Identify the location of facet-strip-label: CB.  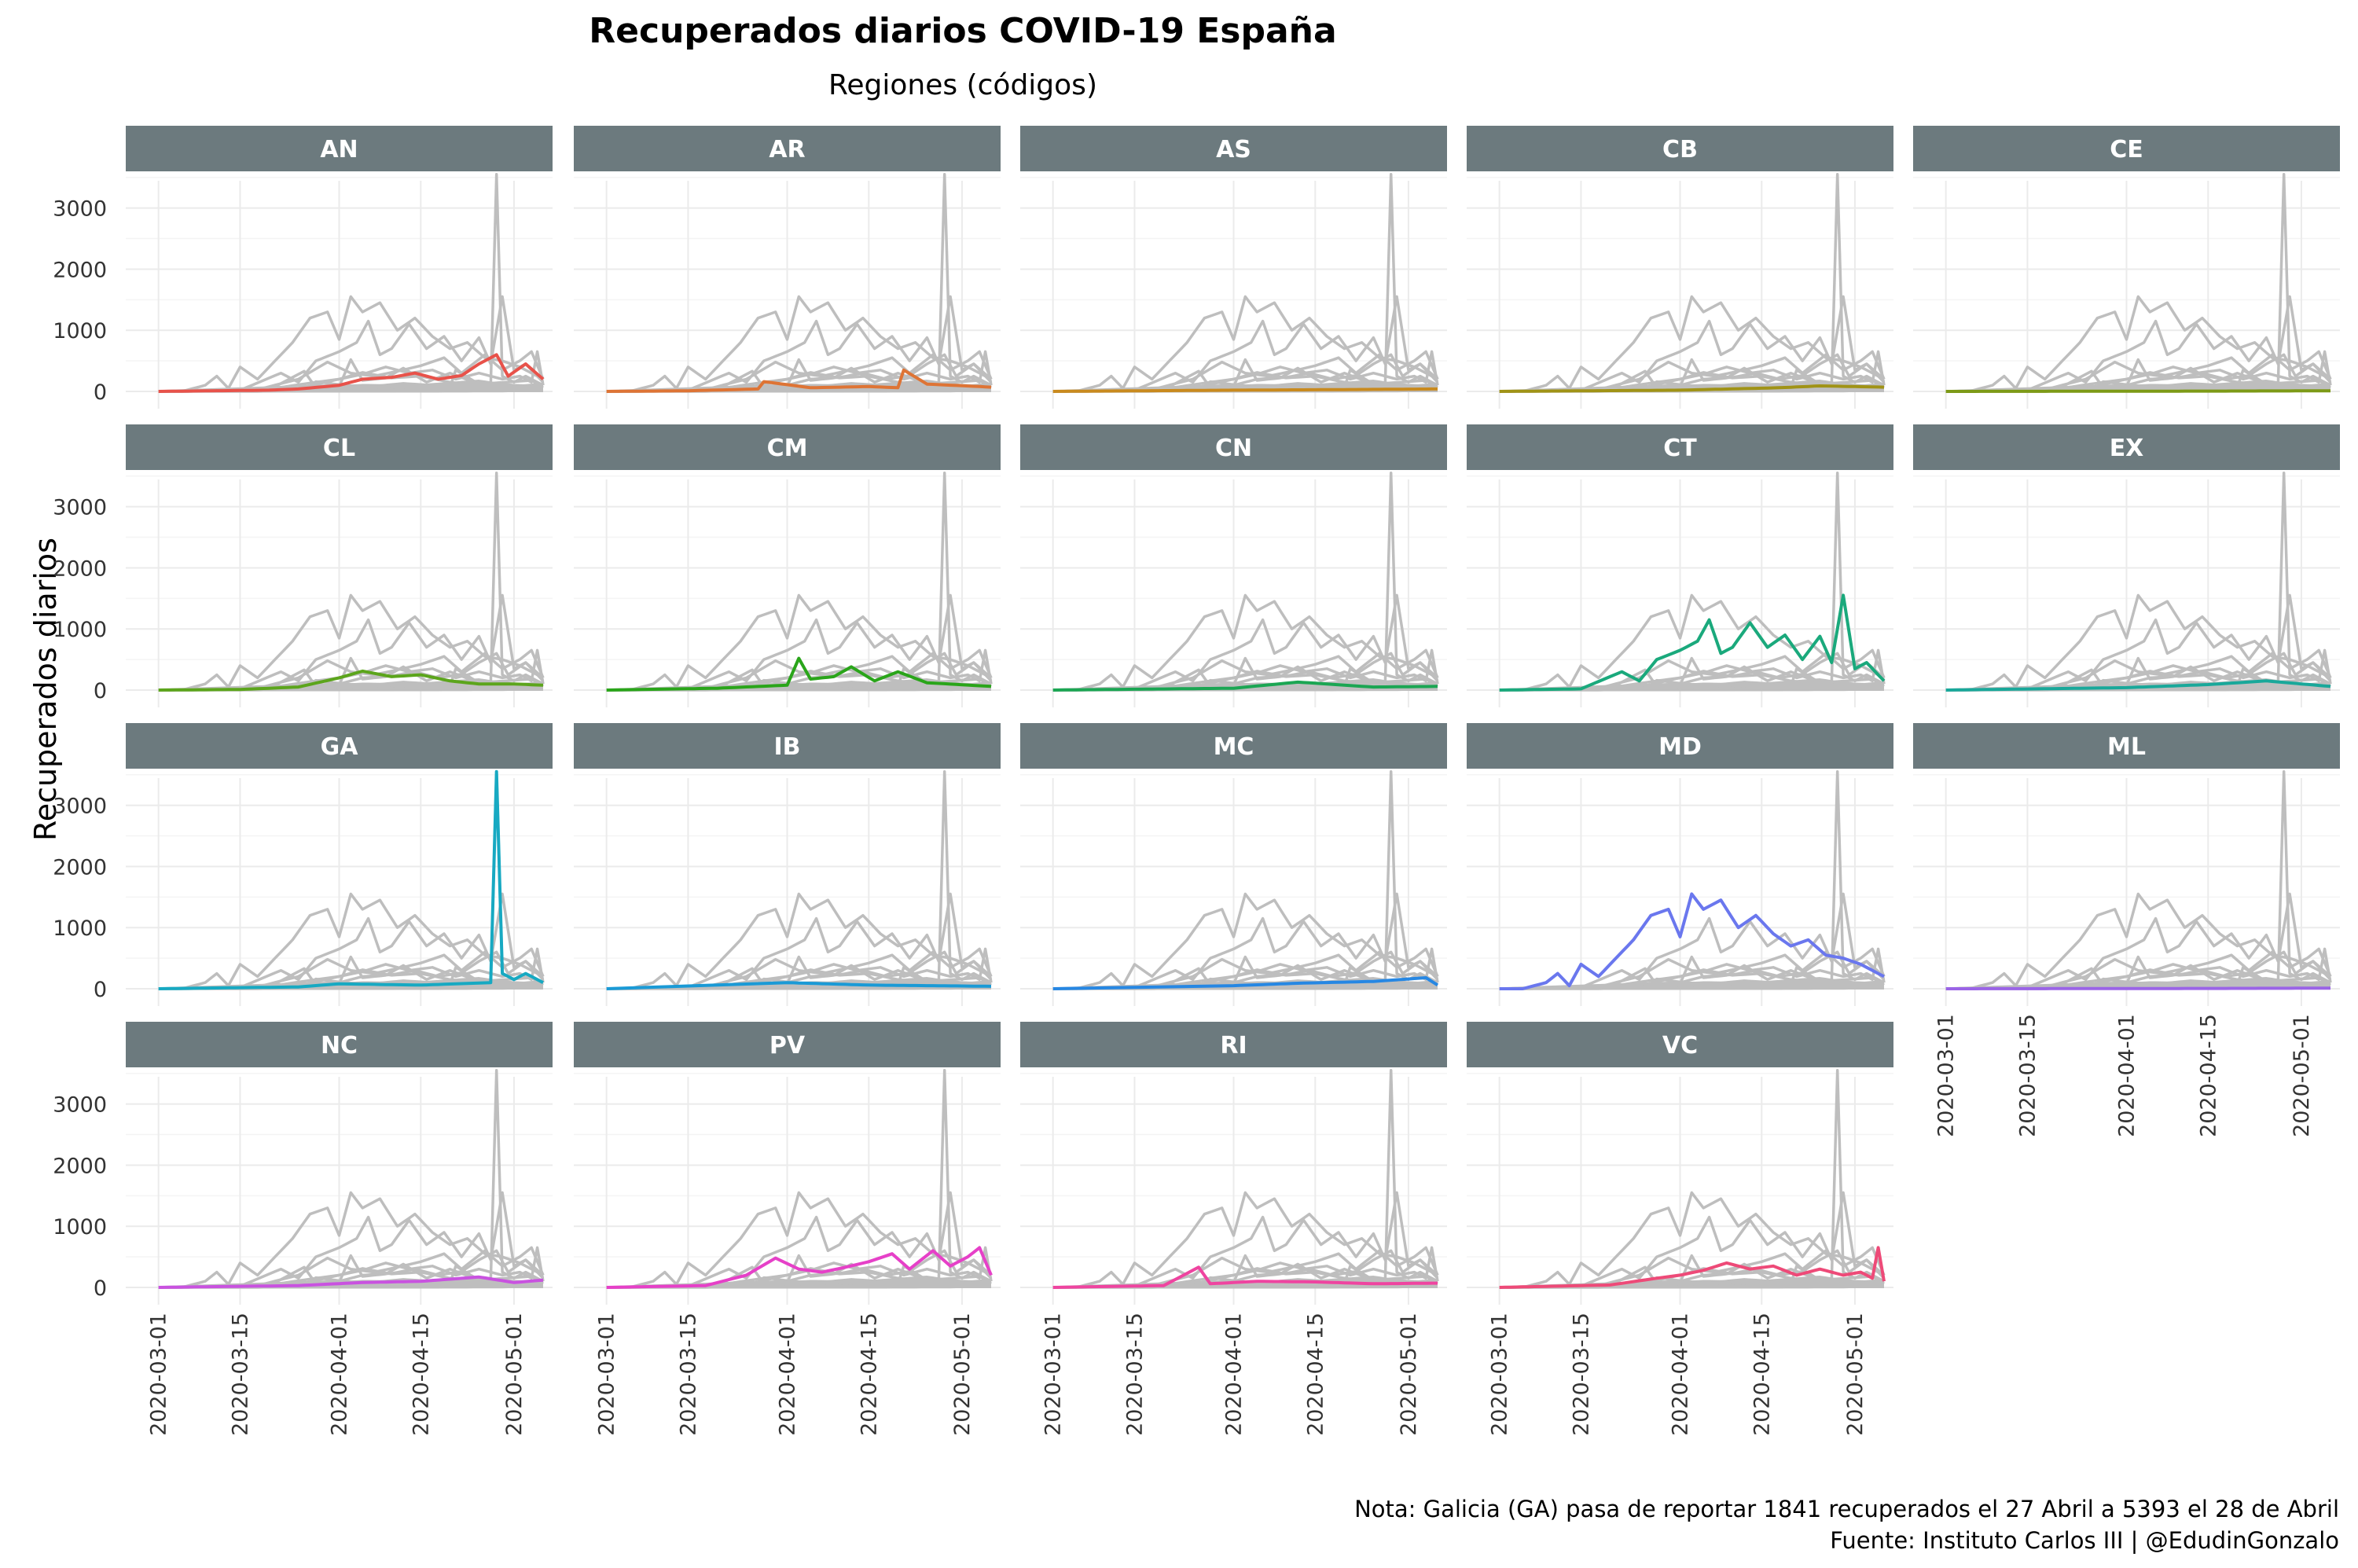
(1680, 149).